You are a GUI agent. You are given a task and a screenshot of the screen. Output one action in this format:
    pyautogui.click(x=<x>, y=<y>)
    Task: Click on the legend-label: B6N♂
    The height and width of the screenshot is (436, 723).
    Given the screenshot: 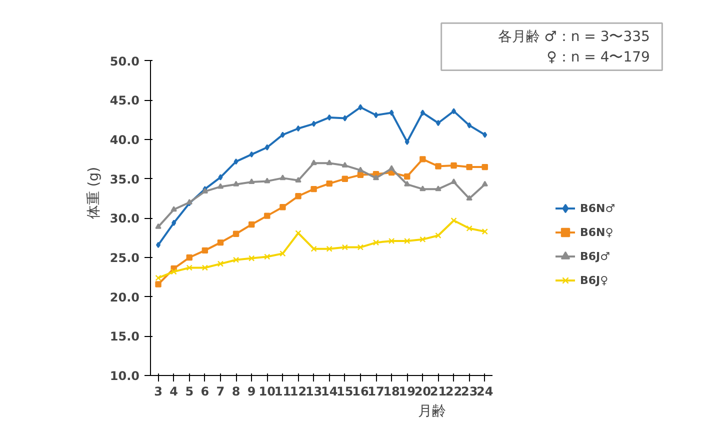 What is the action you would take?
    pyautogui.click(x=598, y=208)
    